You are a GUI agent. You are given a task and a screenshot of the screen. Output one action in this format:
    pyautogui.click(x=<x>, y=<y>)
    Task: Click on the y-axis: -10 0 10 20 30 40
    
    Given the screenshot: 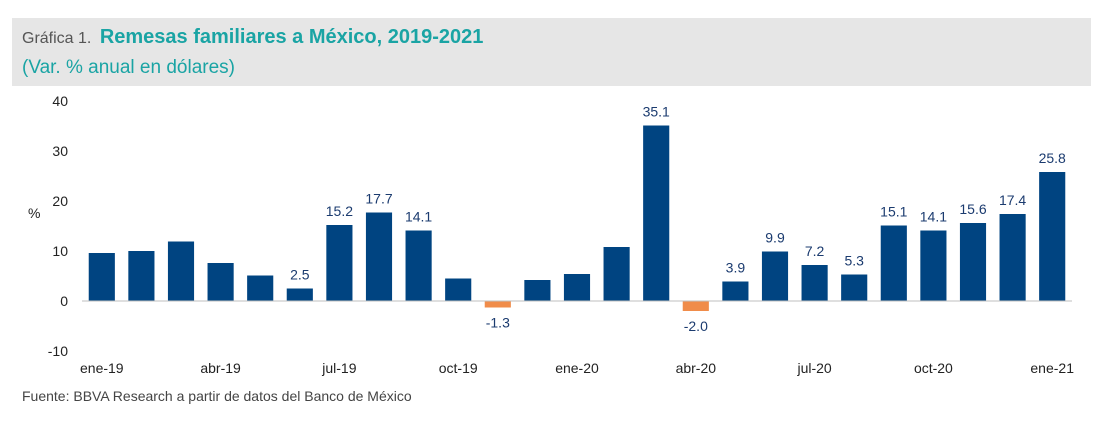 What is the action you would take?
    pyautogui.click(x=58, y=226)
    